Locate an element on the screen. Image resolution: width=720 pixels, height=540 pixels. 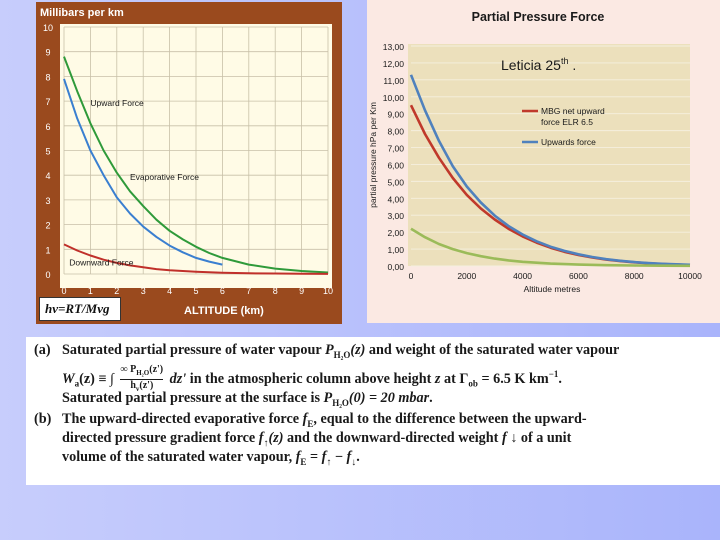
formula-box: hv=RT/Mvg is located at coordinates (80, 309).